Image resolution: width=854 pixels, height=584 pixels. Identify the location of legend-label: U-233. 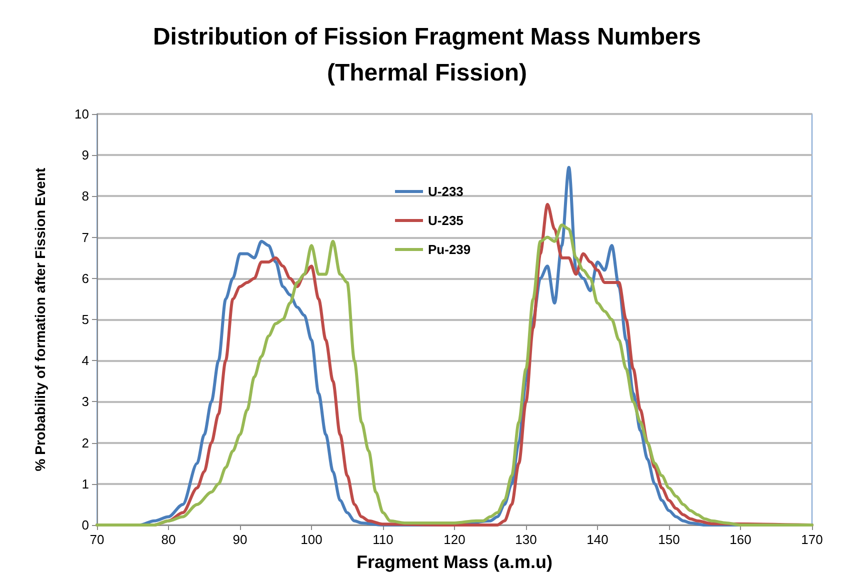
(446, 191).